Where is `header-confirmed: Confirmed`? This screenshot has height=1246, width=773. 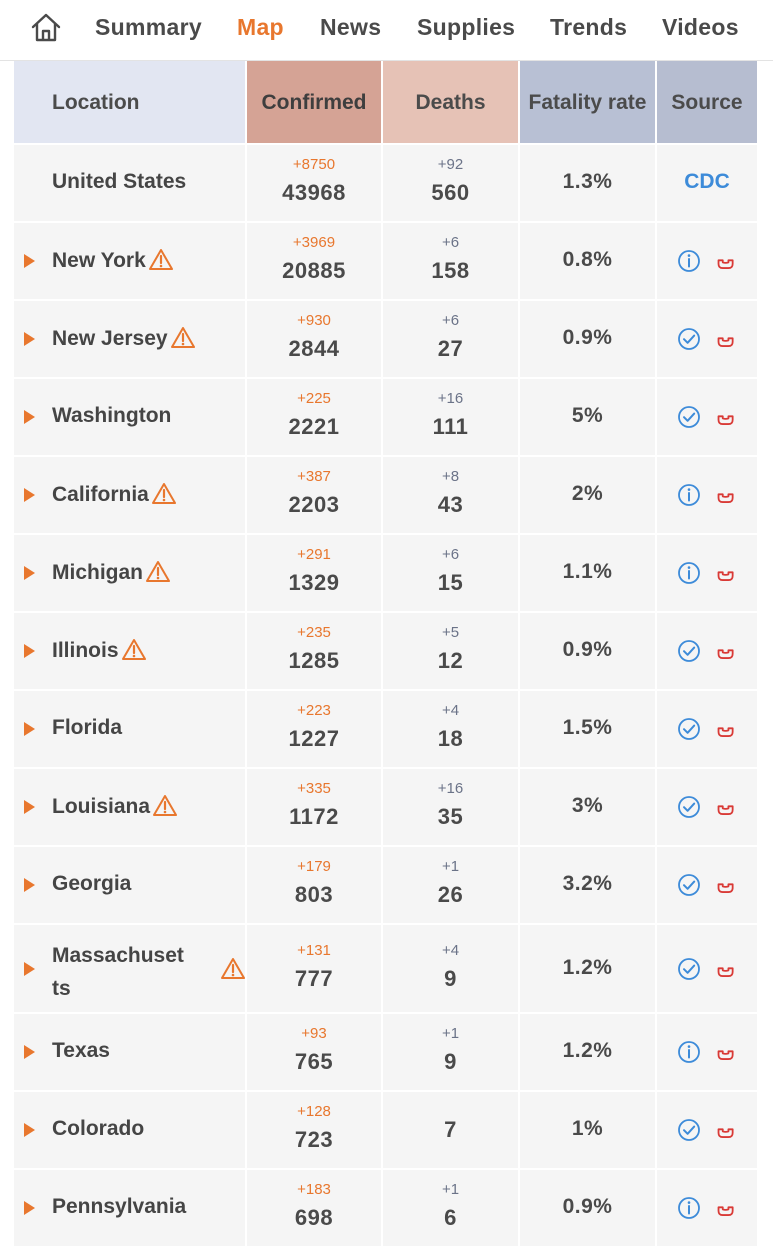
header-confirmed: Confirmed is located at coordinates (313, 102).